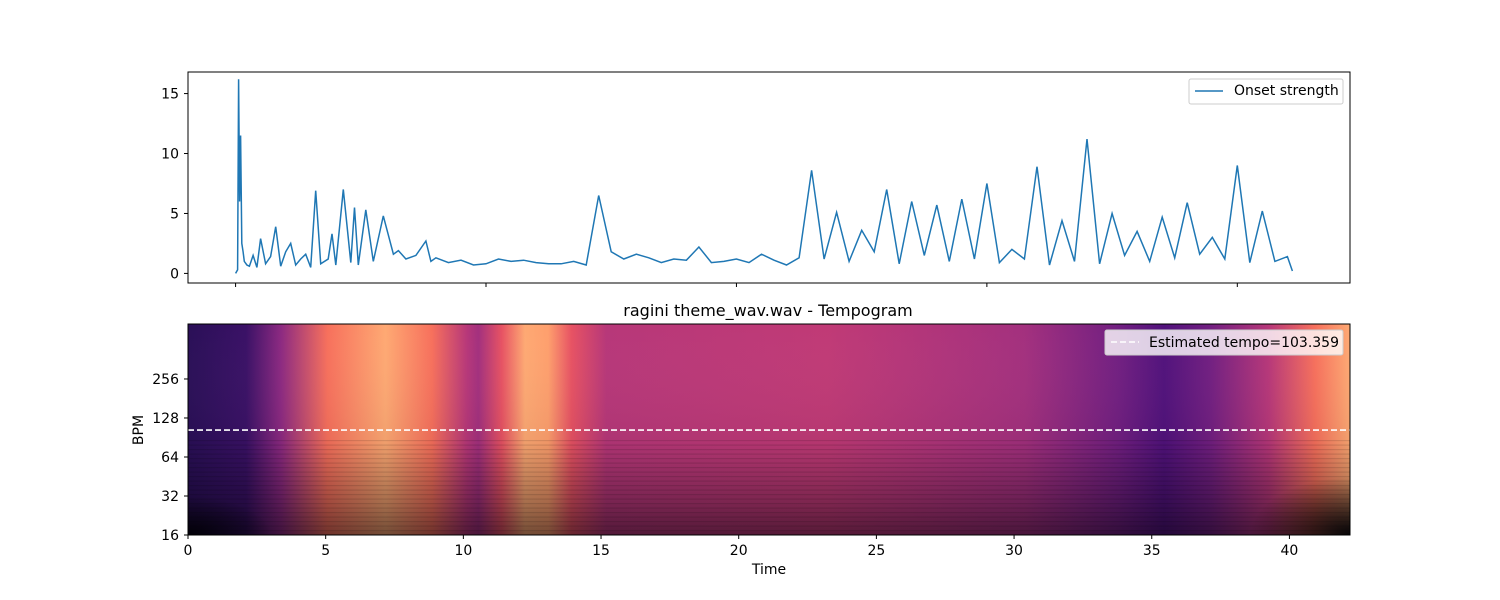 The height and width of the screenshot is (600, 1500). I want to click on tempo-legend-label: Estimated tempo=103.359, so click(1244, 343).